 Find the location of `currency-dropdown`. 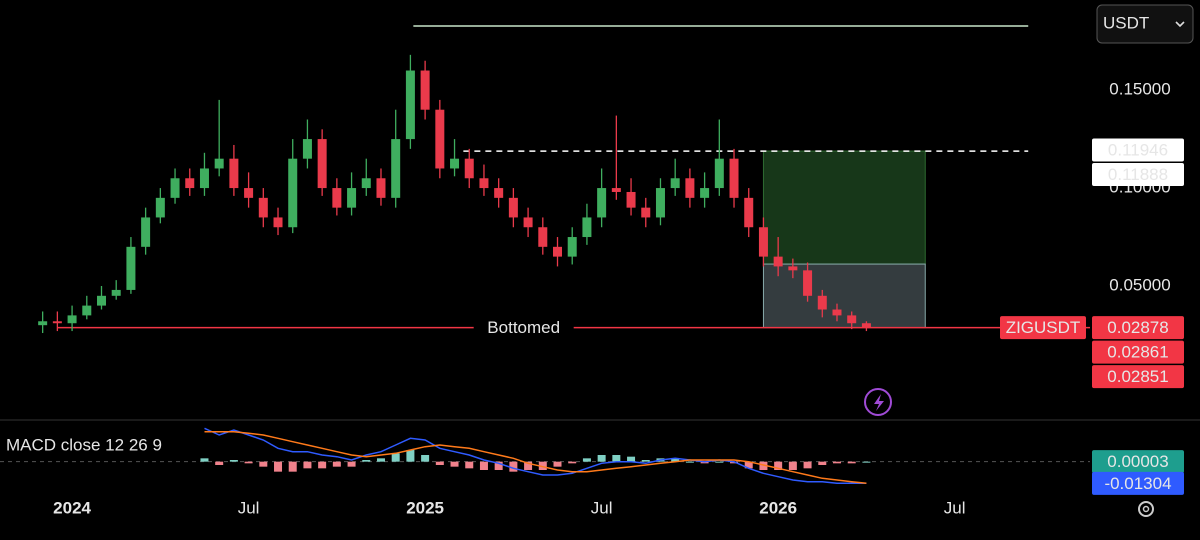

currency-dropdown is located at coordinates (1145, 24).